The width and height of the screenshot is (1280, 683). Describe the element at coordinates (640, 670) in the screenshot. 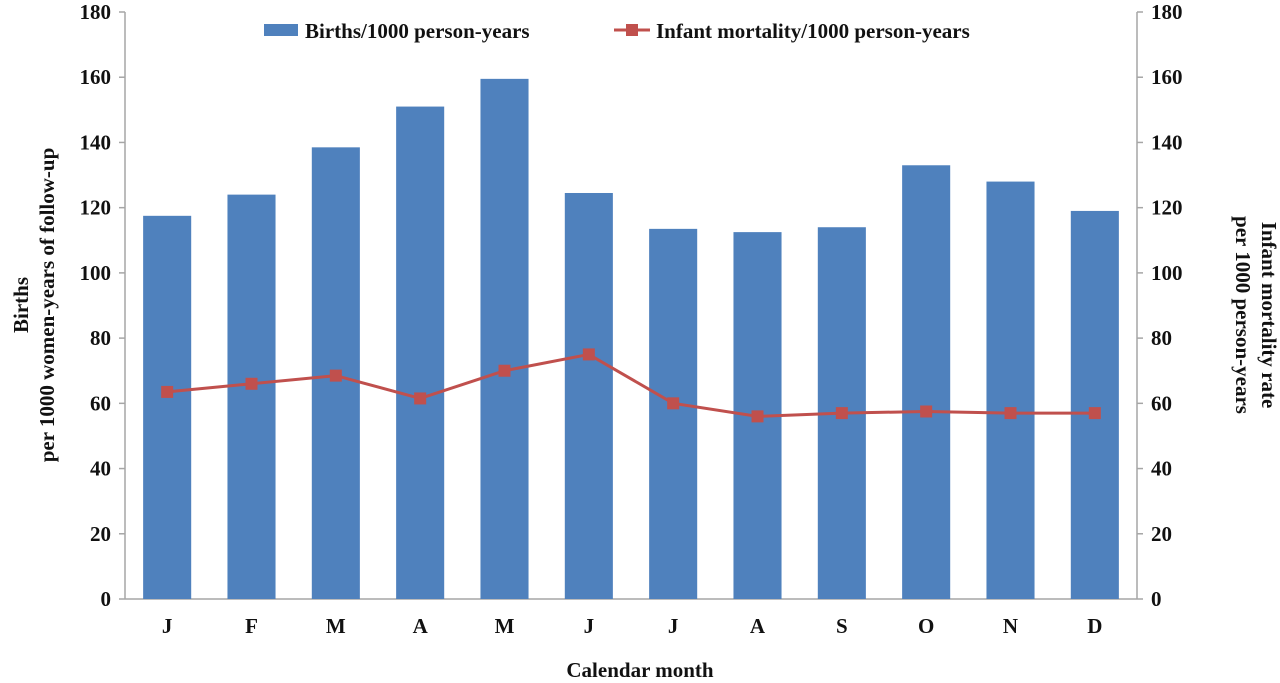

I see `x-axis-title: Calendar month` at that location.